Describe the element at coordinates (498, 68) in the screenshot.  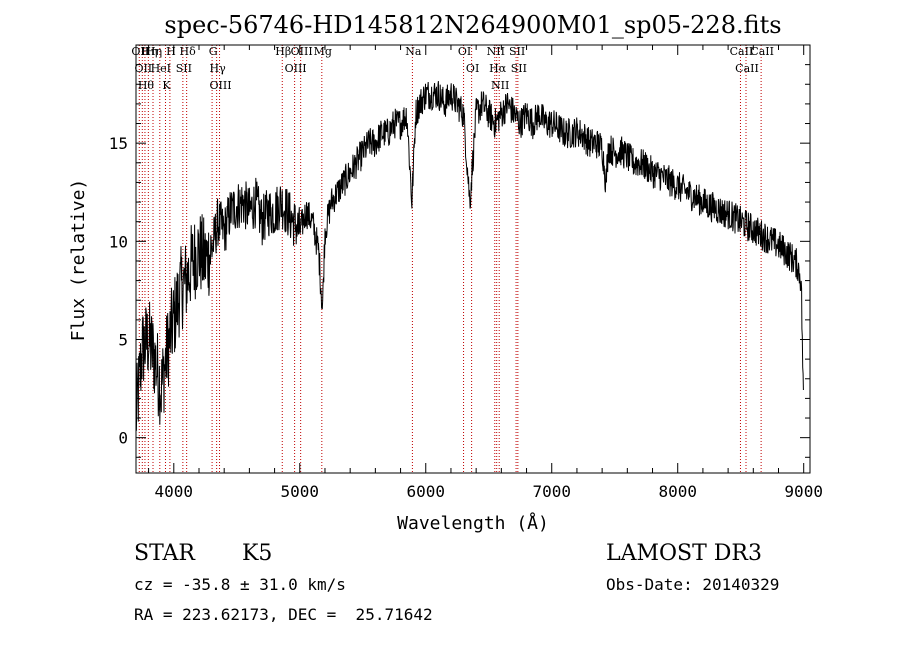
I see `line-label: Hα` at that location.